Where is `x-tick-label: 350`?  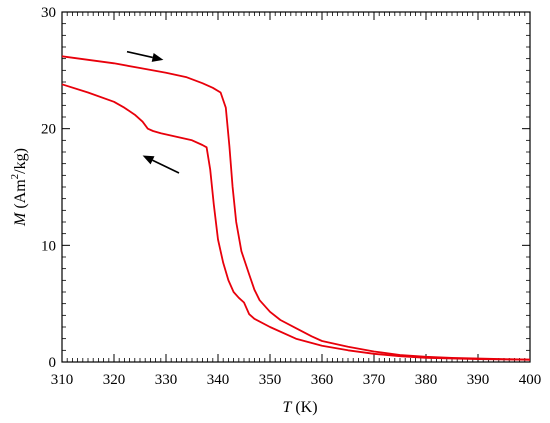
x-tick-label: 350 is located at coordinates (270, 380).